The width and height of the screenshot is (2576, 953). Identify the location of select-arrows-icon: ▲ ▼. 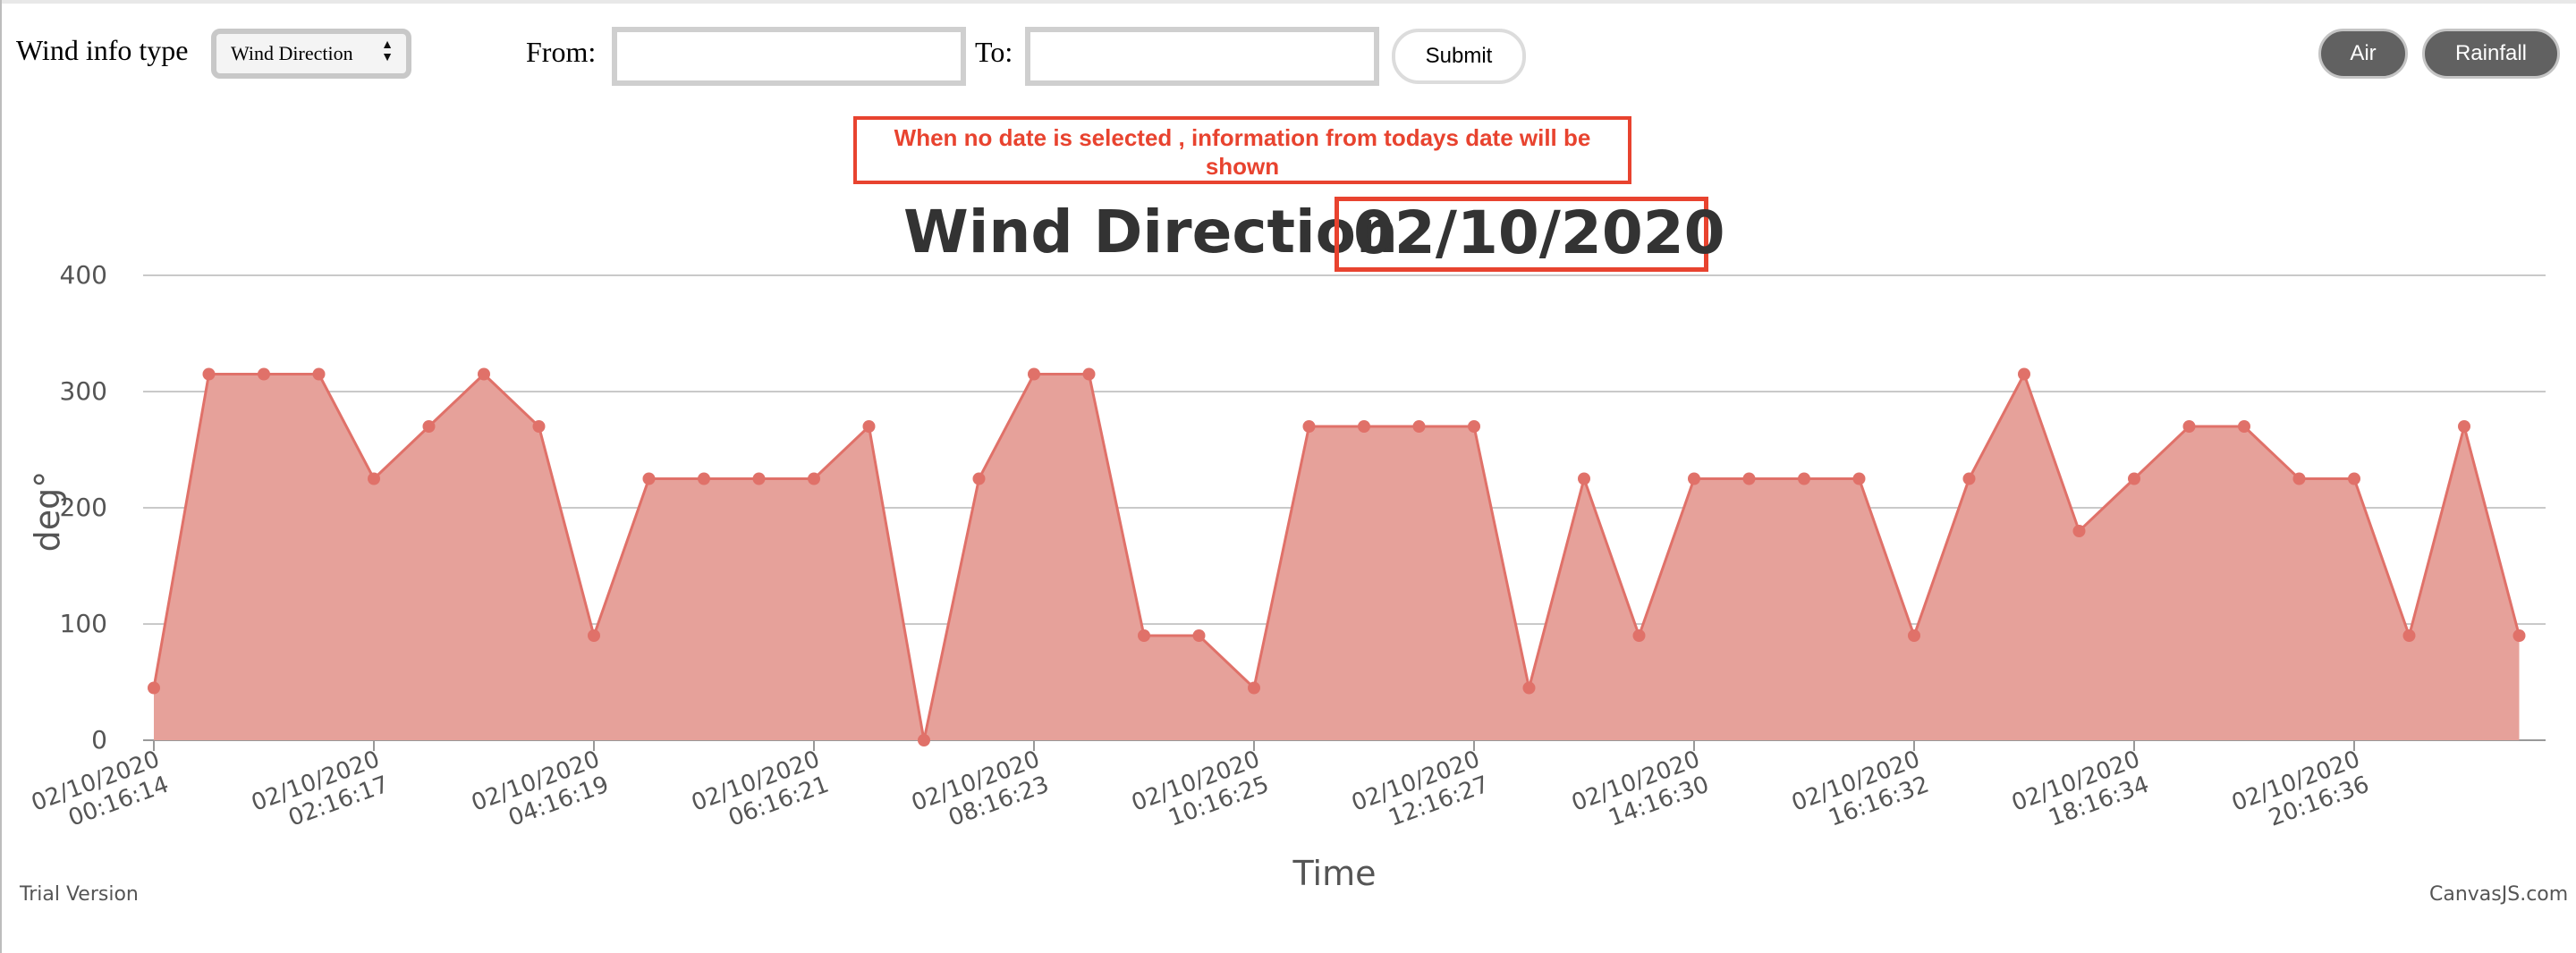
(387, 51).